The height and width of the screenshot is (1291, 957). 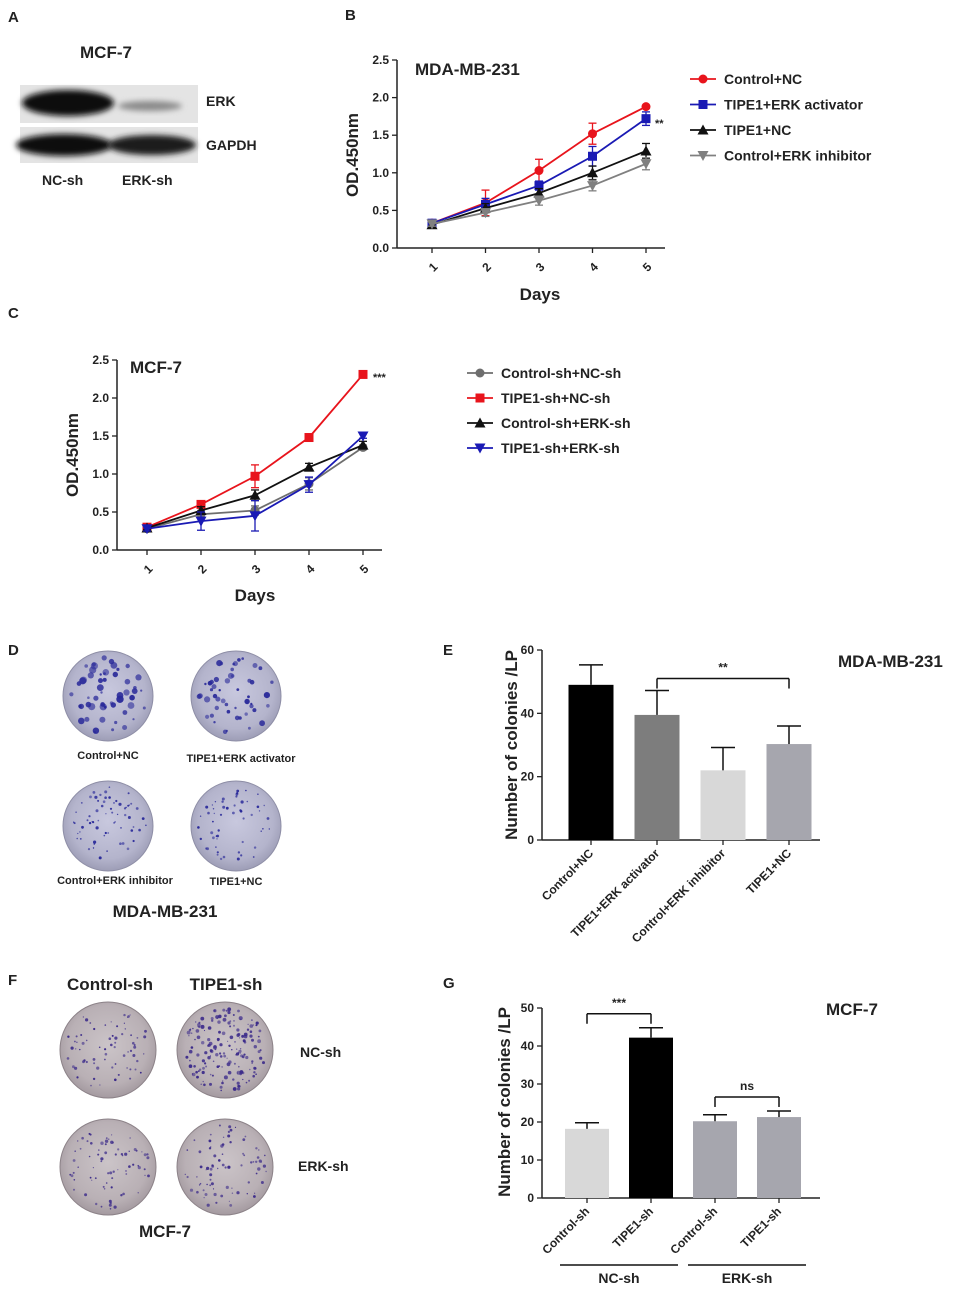 I want to click on y-tick-label: 0, so click(x=530, y=1198).